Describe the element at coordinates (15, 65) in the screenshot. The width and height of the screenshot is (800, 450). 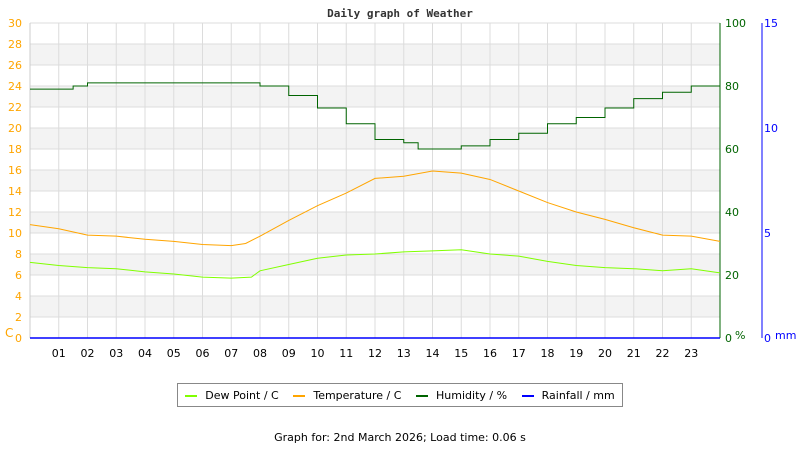
I see `y-left-tick: 26` at that location.